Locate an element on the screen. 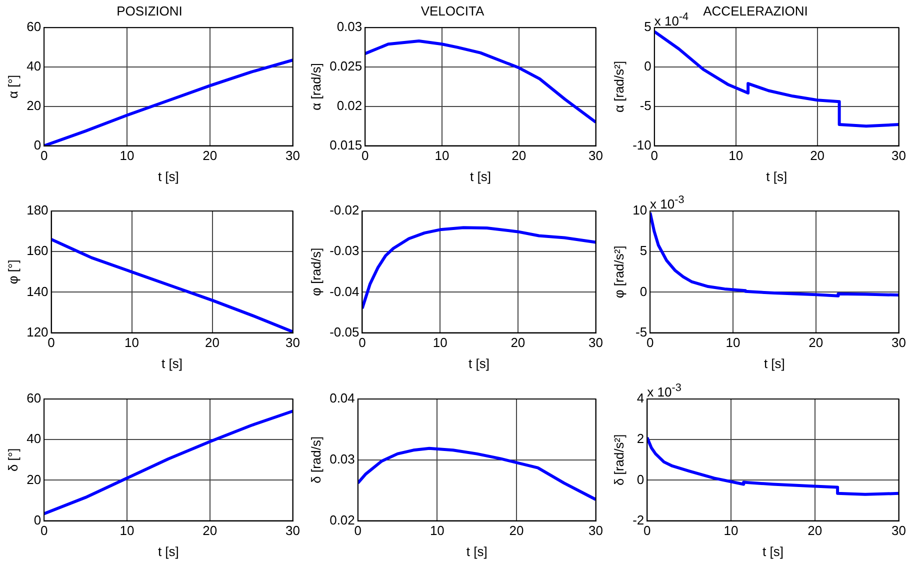  y-axis-title: δ [°] is located at coordinates (12, 460).